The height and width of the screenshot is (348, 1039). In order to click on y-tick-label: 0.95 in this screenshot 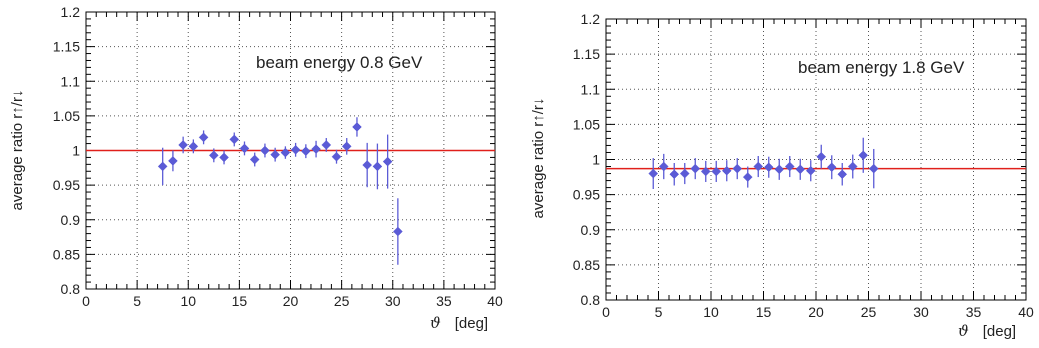, I will do `click(586, 195)`.